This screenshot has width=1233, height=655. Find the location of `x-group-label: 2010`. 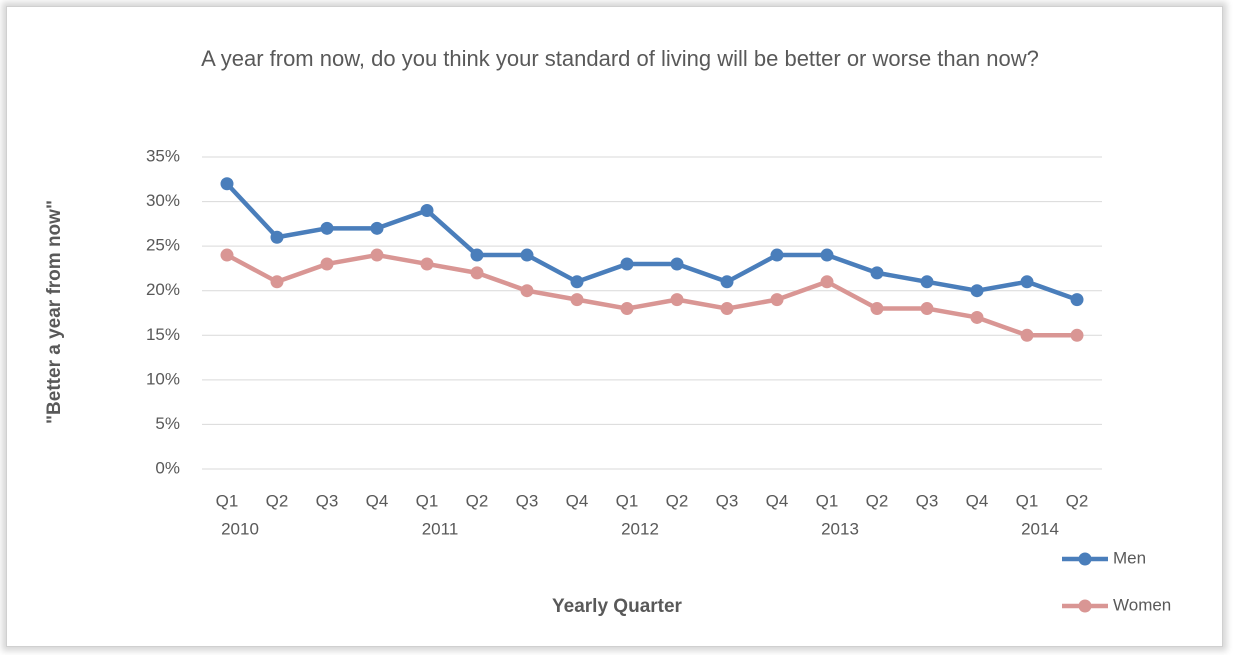

x-group-label: 2010 is located at coordinates (240, 528).